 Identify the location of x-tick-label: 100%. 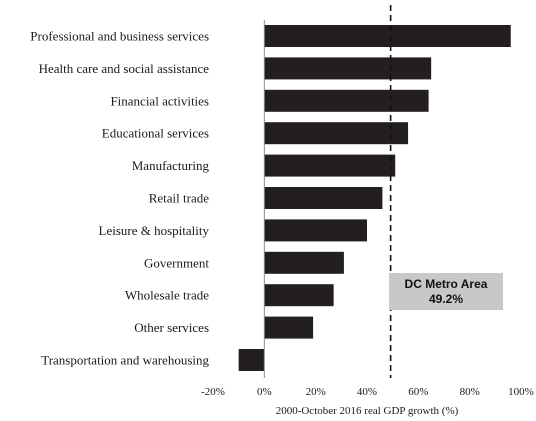
(521, 392).